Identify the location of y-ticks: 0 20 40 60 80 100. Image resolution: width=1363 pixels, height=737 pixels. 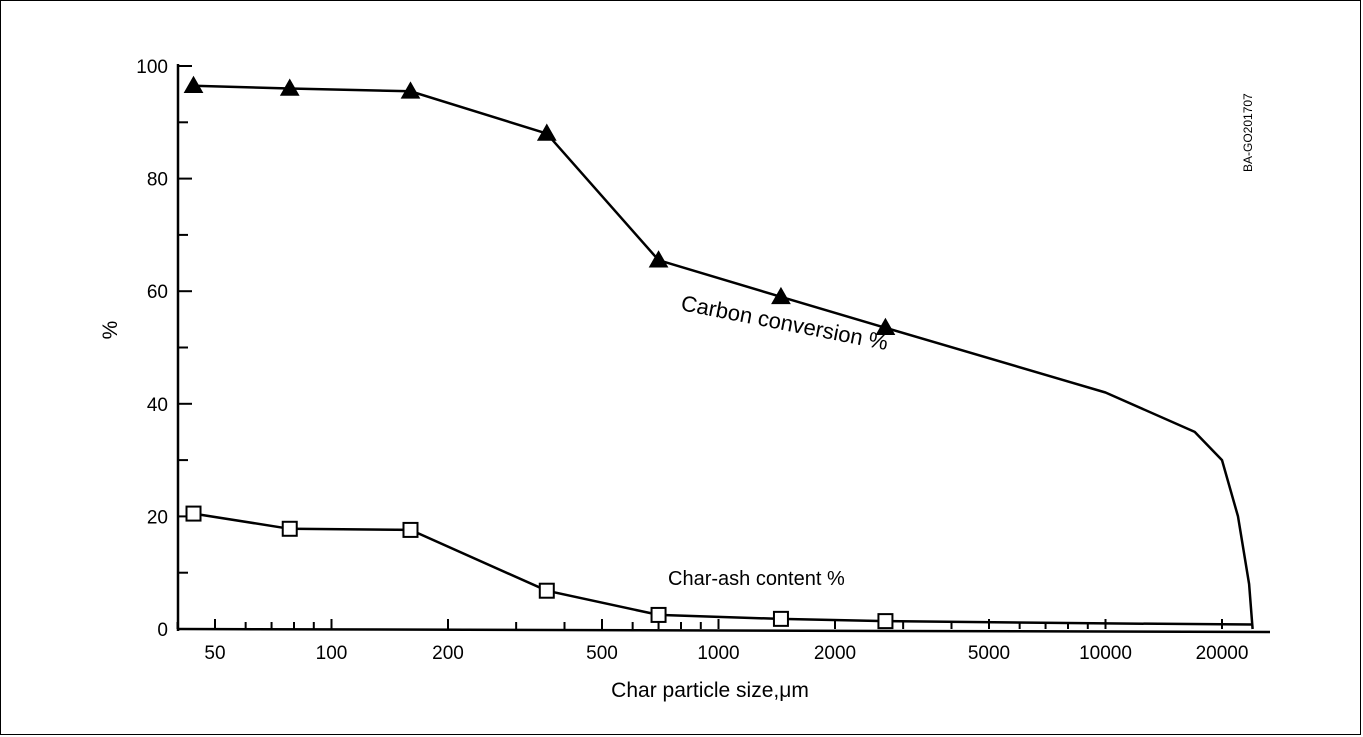
(164, 349).